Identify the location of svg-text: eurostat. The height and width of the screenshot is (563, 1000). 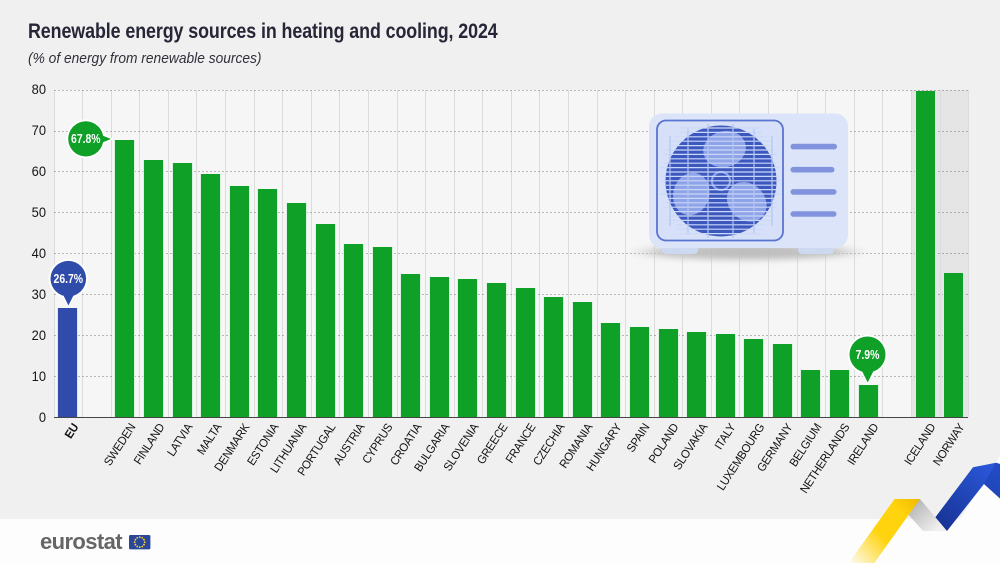
(81, 541).